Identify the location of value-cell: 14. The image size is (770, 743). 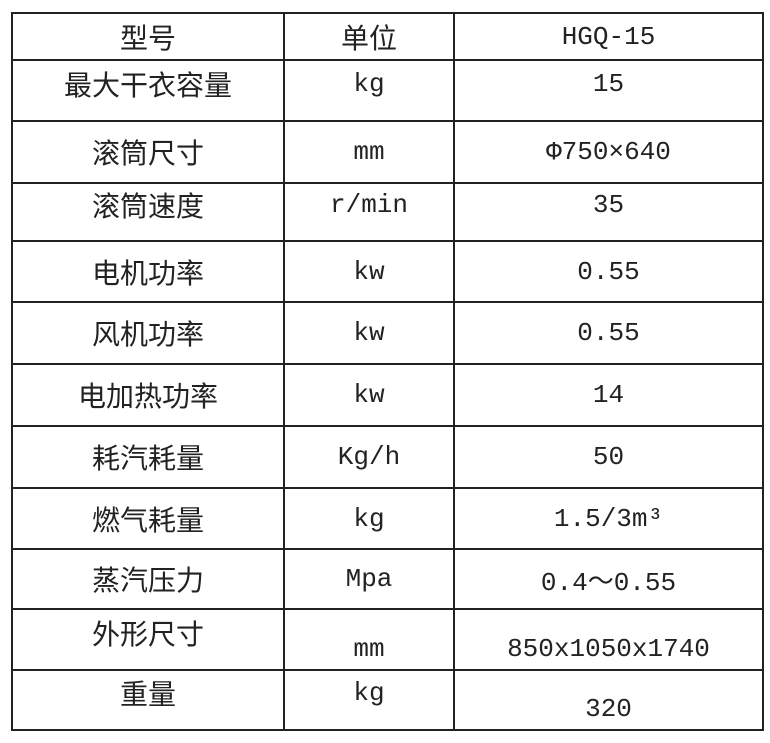
(608, 395).